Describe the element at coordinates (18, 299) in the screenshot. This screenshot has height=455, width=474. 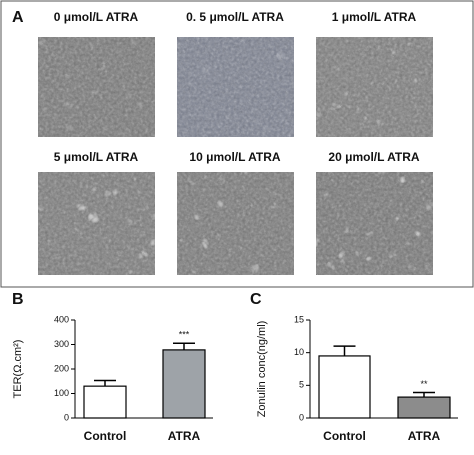
I see `panel-label: B` at that location.